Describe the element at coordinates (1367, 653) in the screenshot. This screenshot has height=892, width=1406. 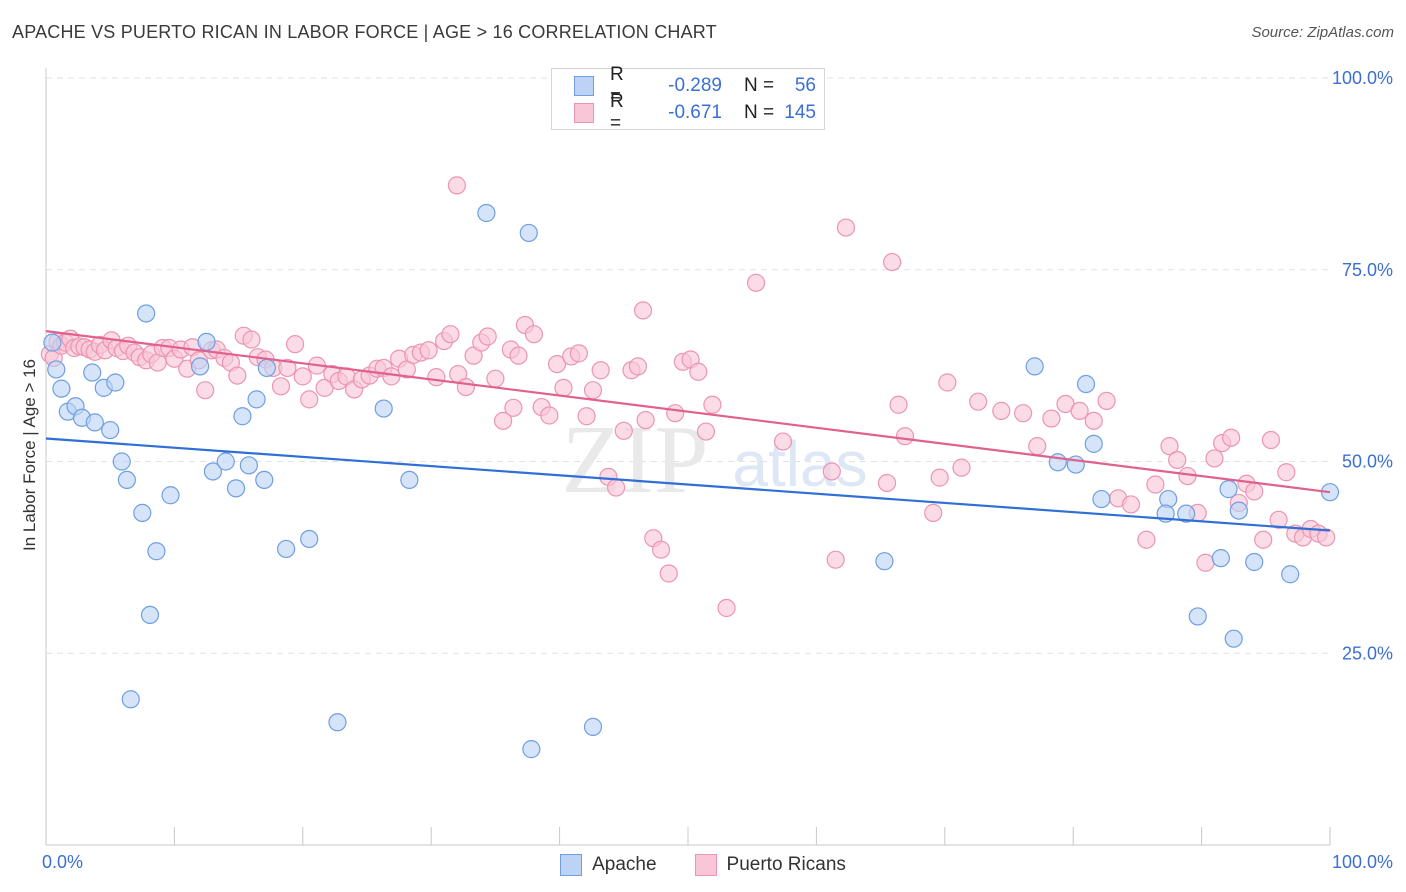
I see `y-tick-label: 25.0%` at that location.